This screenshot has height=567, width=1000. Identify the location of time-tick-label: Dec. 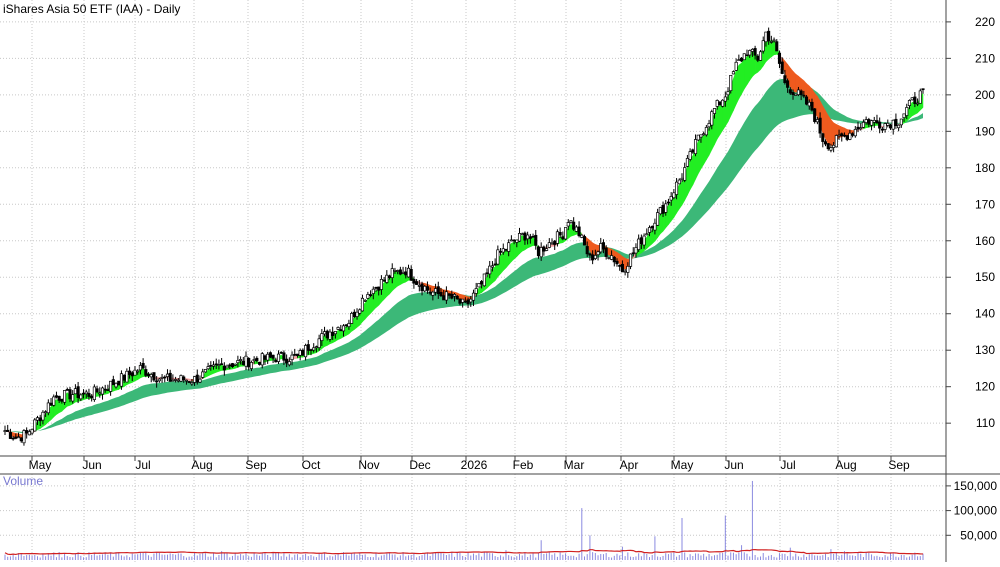
(419, 465).